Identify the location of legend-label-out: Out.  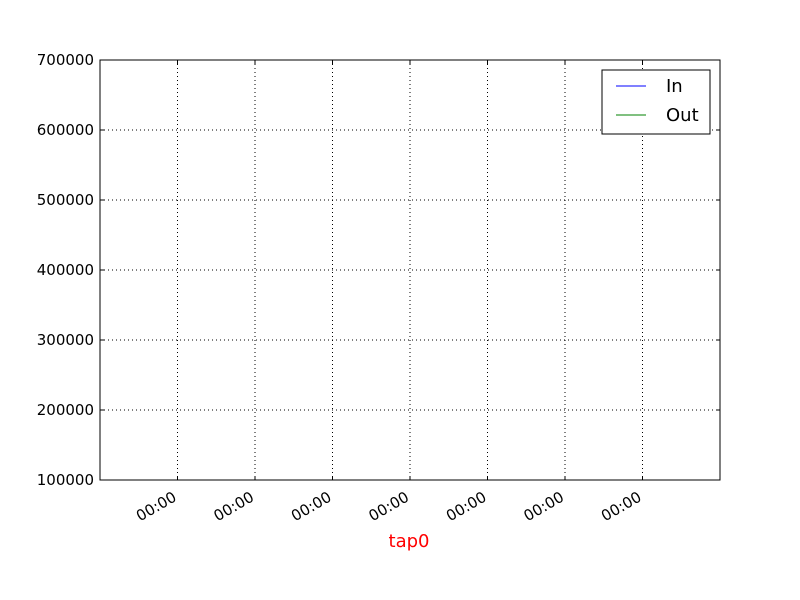
(682, 115).